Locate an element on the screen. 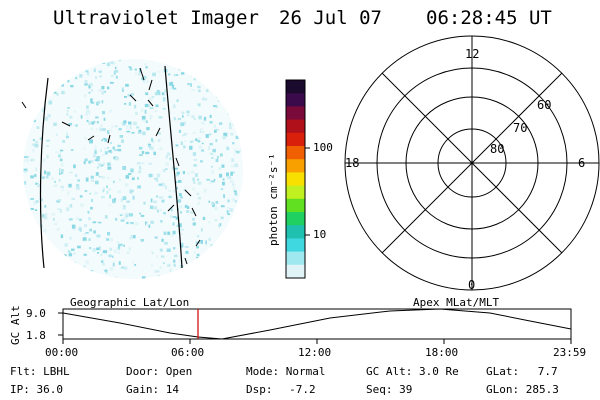 This screenshot has width=600, height=400. lat-label-60: 60 is located at coordinates (544, 105).